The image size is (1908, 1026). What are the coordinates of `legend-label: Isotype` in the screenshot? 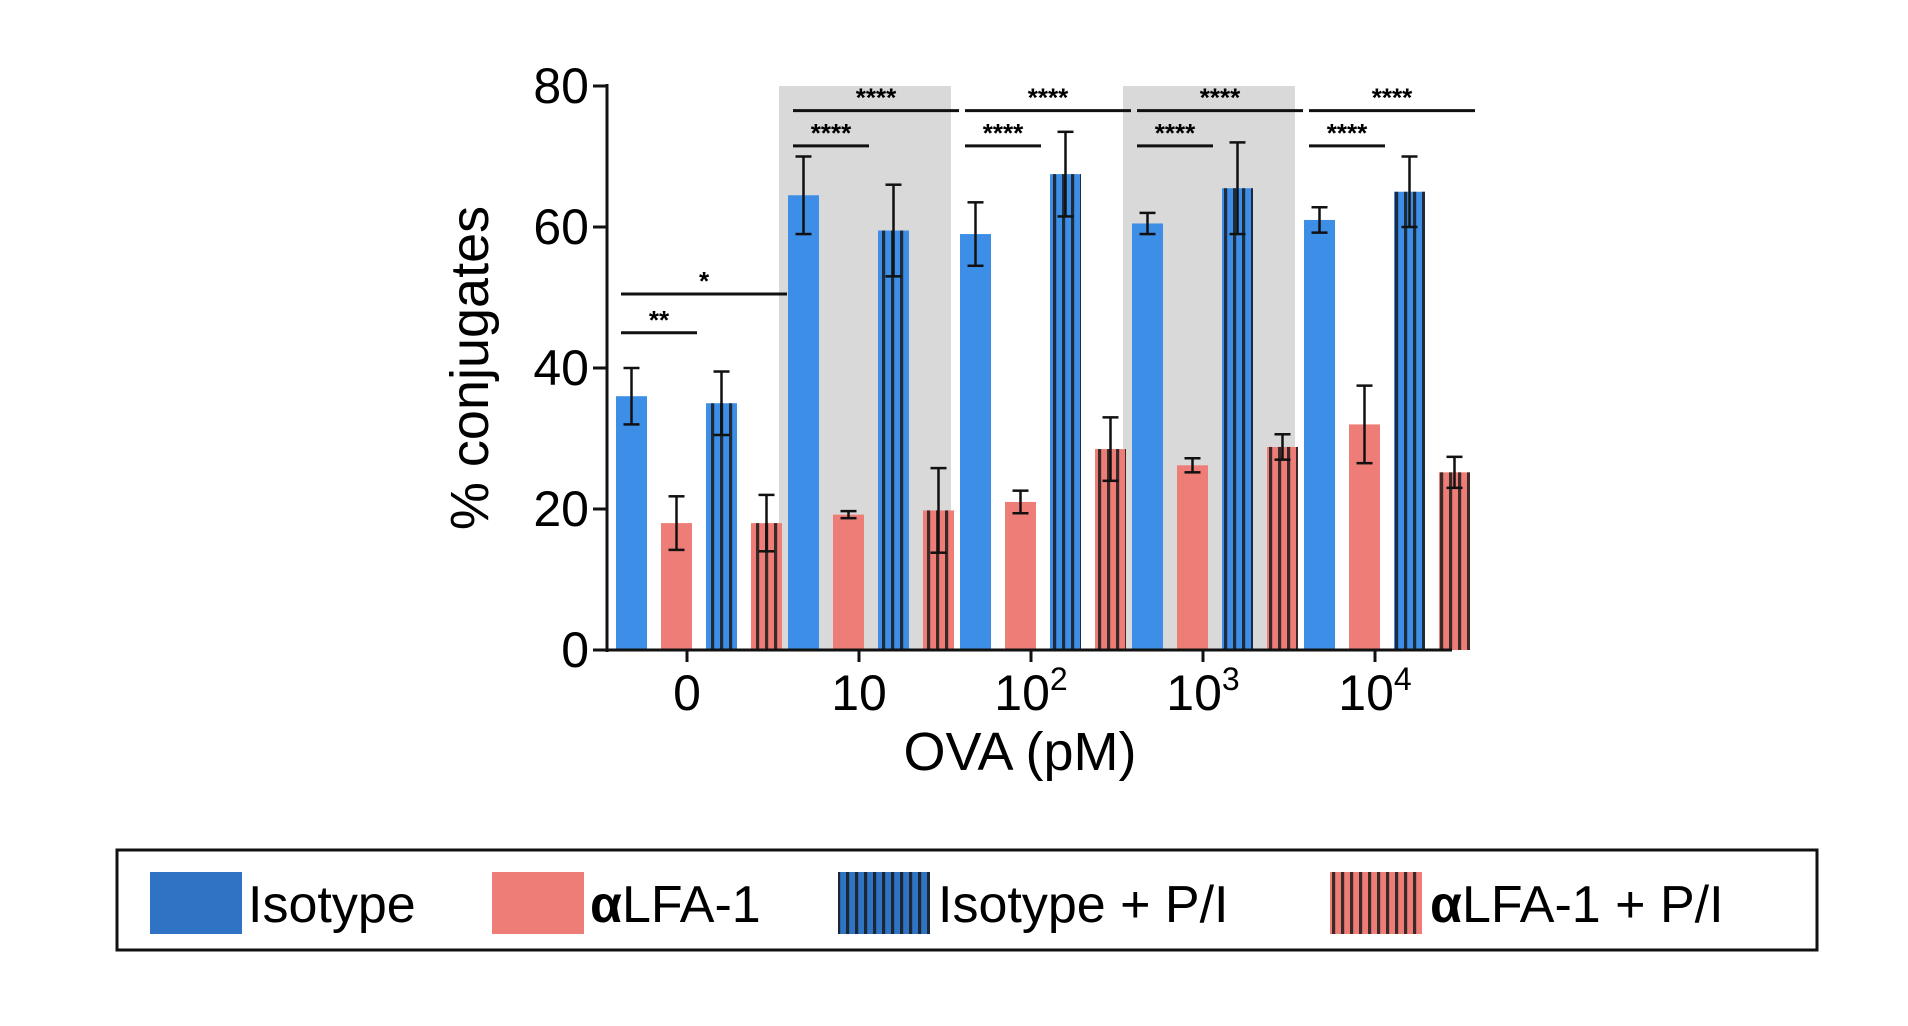 It's located at (332, 905).